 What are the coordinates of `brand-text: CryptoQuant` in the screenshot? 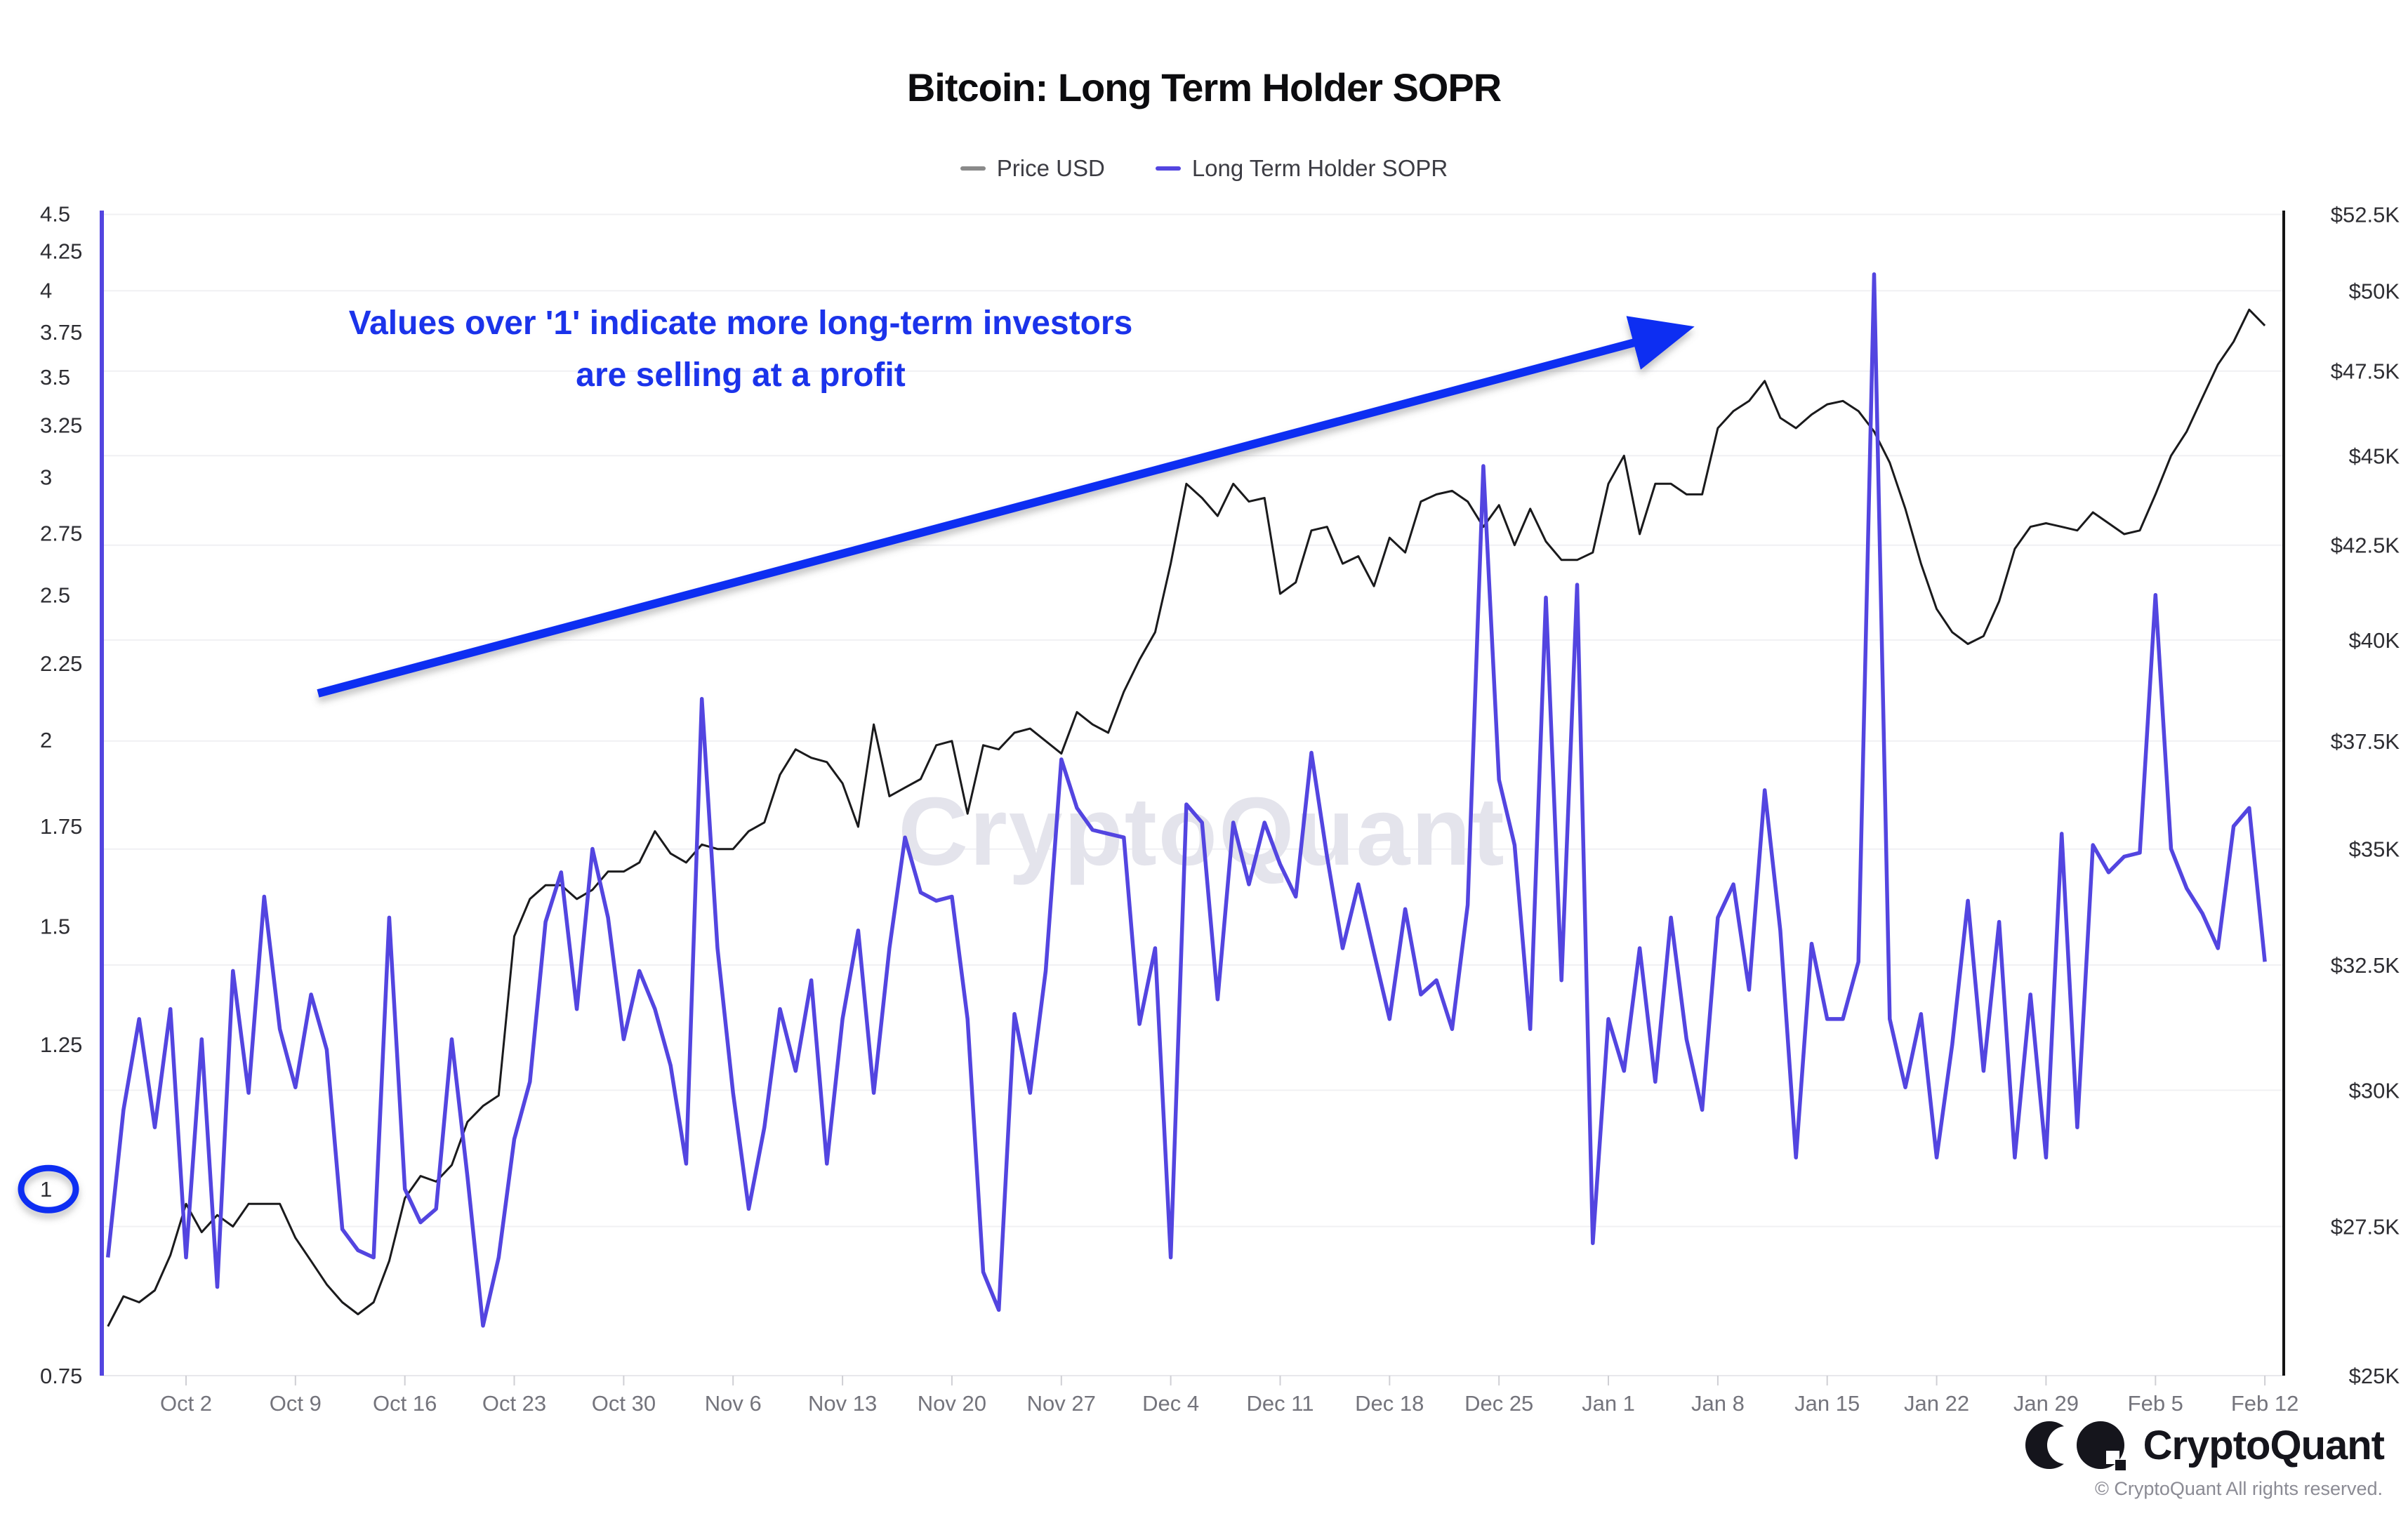 It's located at (2264, 1445).